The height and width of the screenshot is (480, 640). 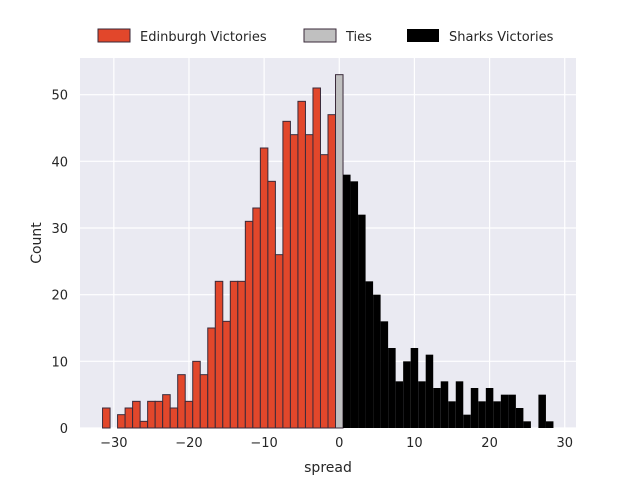 What do you see at coordinates (339, 443) in the screenshot?
I see `x-tick-label: 0` at bounding box center [339, 443].